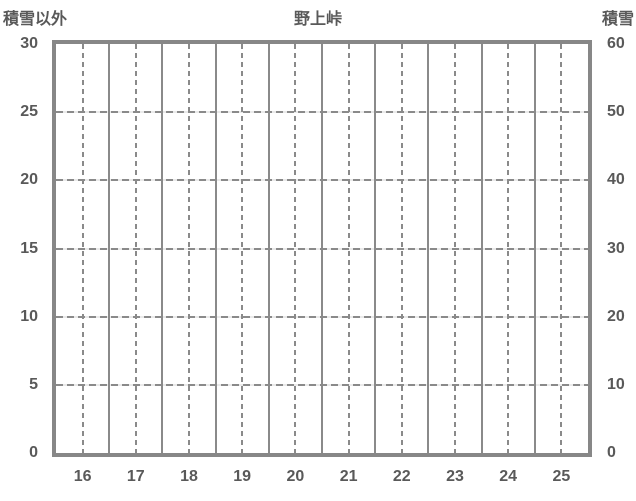  Describe the element at coordinates (135, 476) in the screenshot. I see `x-axis-tick-label: 17` at that location.